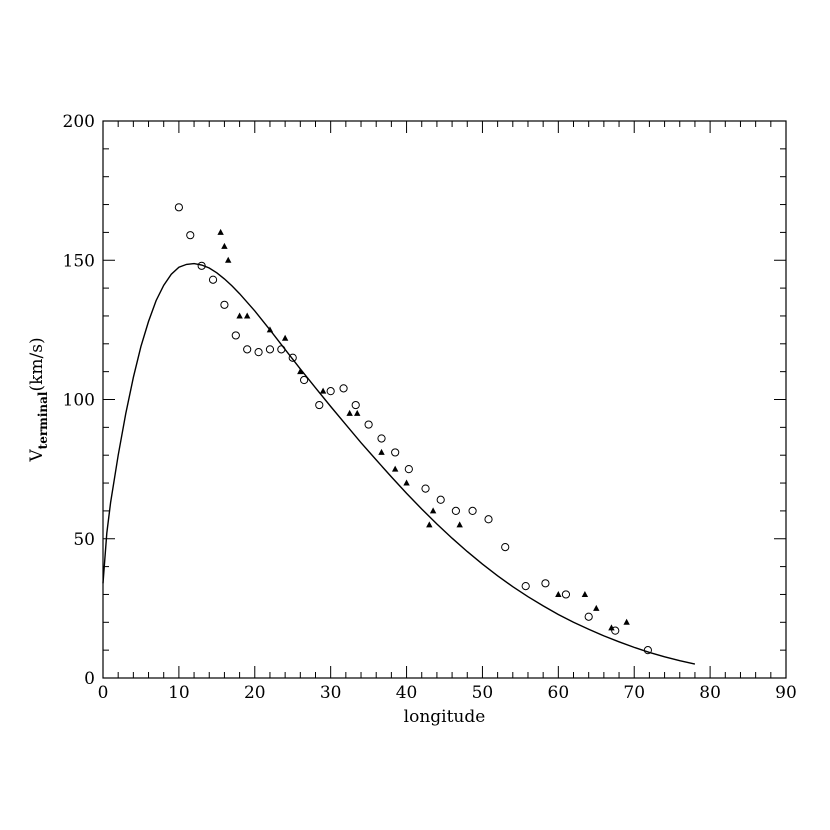 The width and height of the screenshot is (830, 830). What do you see at coordinates (79, 401) in the screenshot?
I see `y-tick-label: 100` at bounding box center [79, 401].